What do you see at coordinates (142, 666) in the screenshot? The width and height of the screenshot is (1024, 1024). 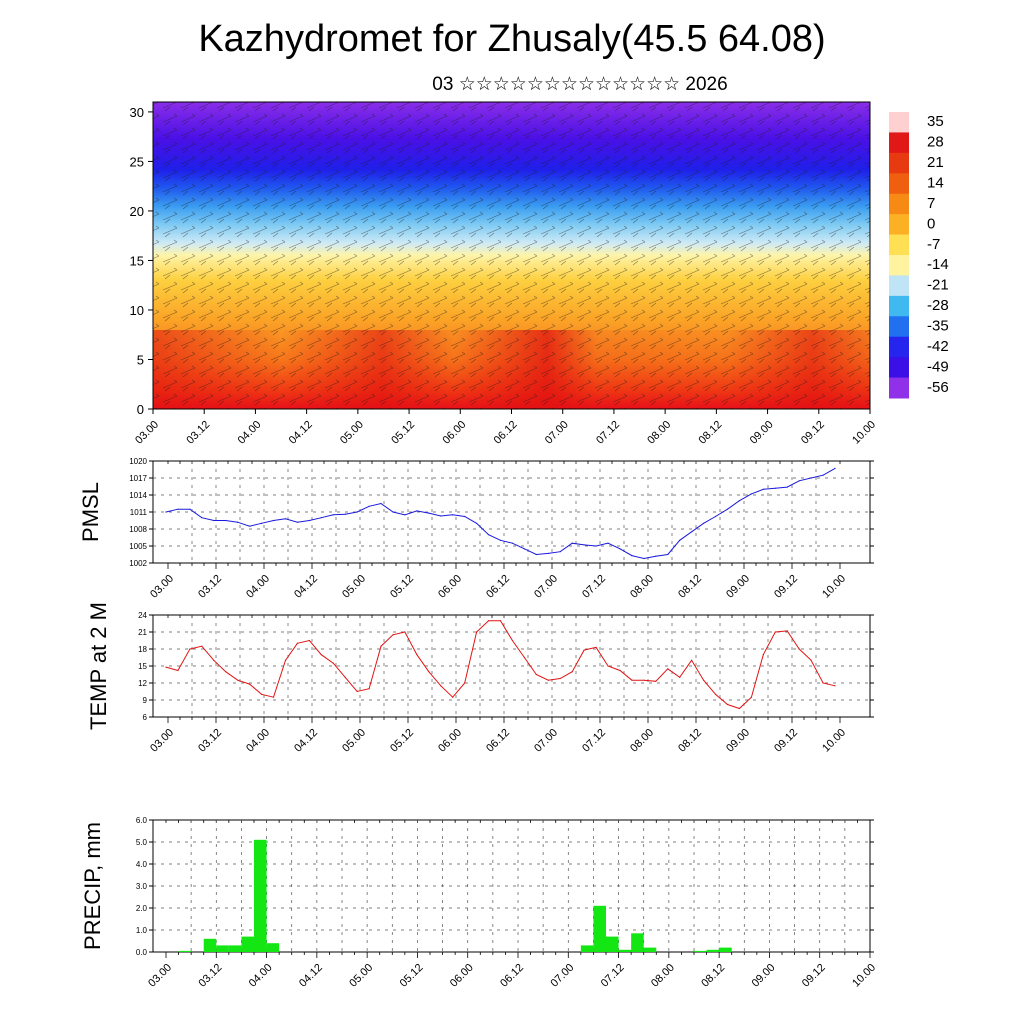 I see `y-tick-label: 15` at bounding box center [142, 666].